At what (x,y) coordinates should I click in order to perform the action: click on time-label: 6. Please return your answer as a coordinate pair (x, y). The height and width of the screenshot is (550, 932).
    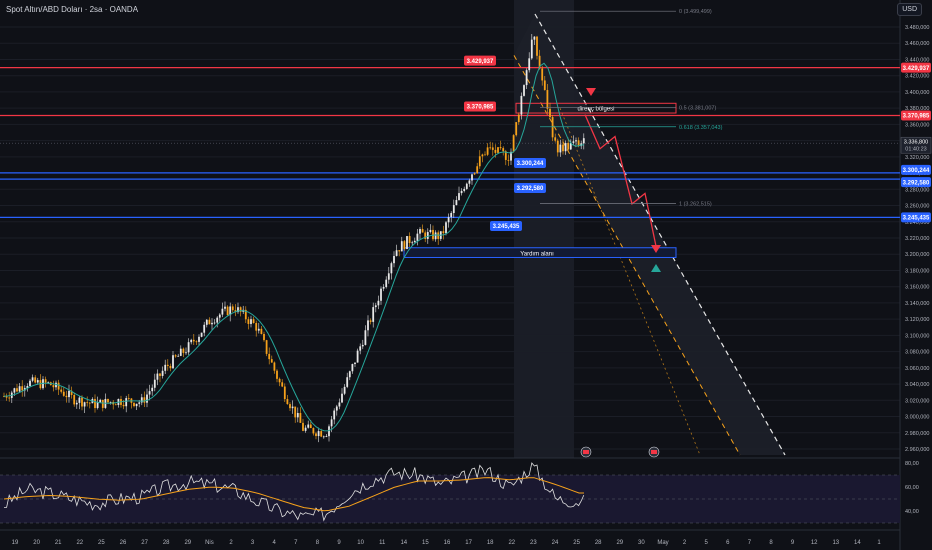
    Looking at the image, I should click on (728, 543).